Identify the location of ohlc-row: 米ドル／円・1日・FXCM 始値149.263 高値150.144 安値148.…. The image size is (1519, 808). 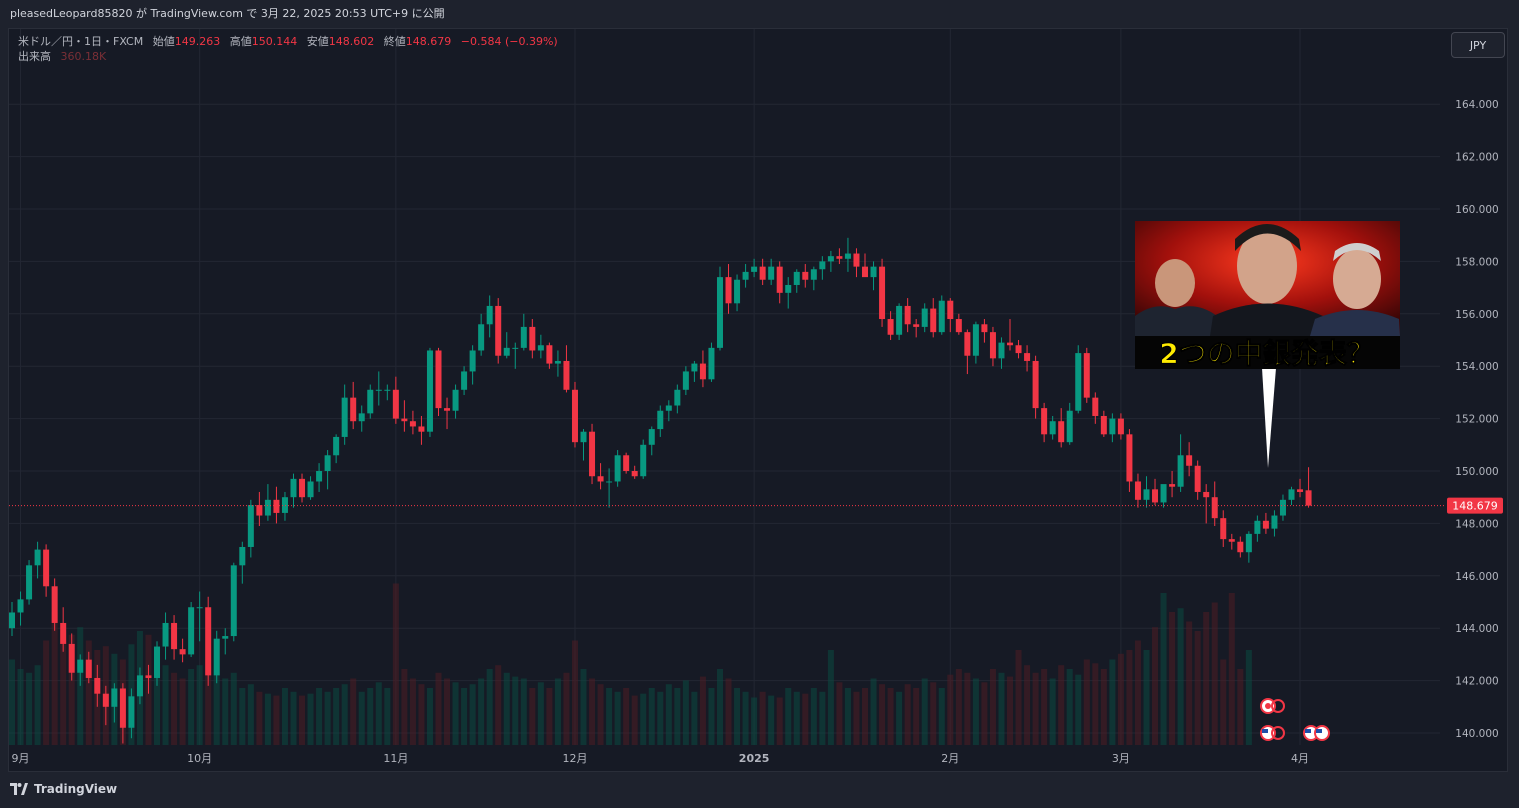
(288, 41).